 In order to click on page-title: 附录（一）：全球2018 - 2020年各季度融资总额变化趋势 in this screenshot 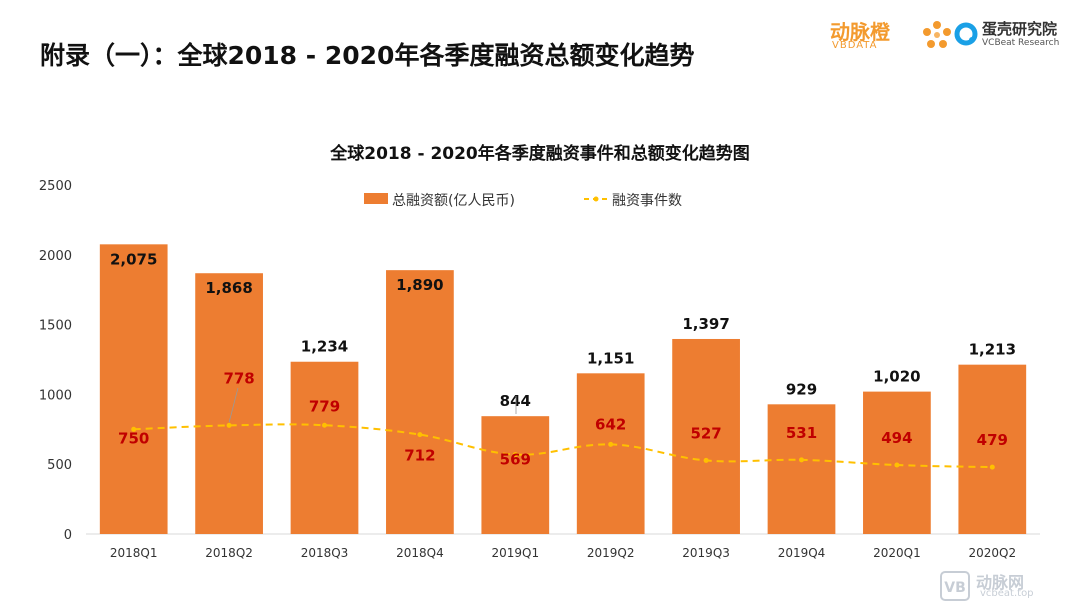, I will do `click(367, 55)`.